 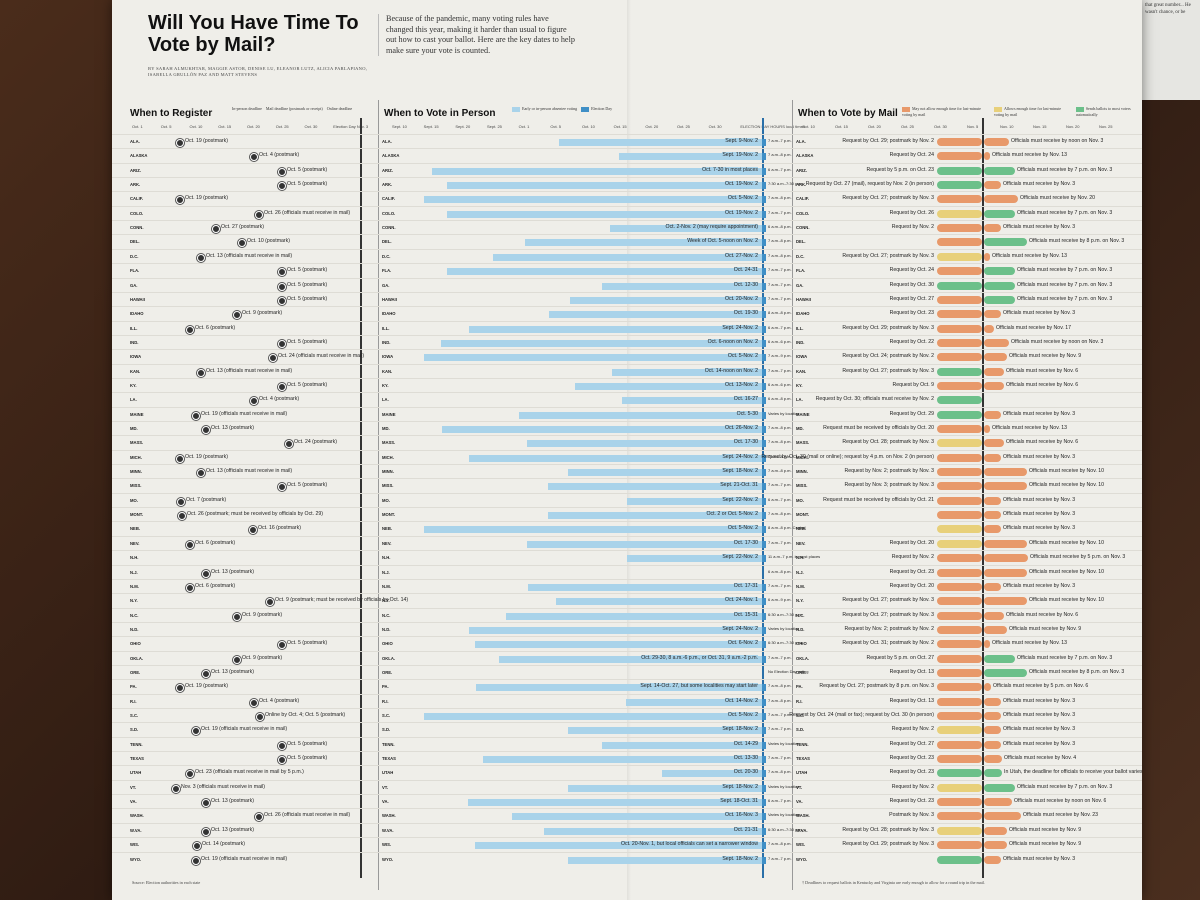 I want to click on election-day-hours: Varies by location, so click(x=784, y=413).